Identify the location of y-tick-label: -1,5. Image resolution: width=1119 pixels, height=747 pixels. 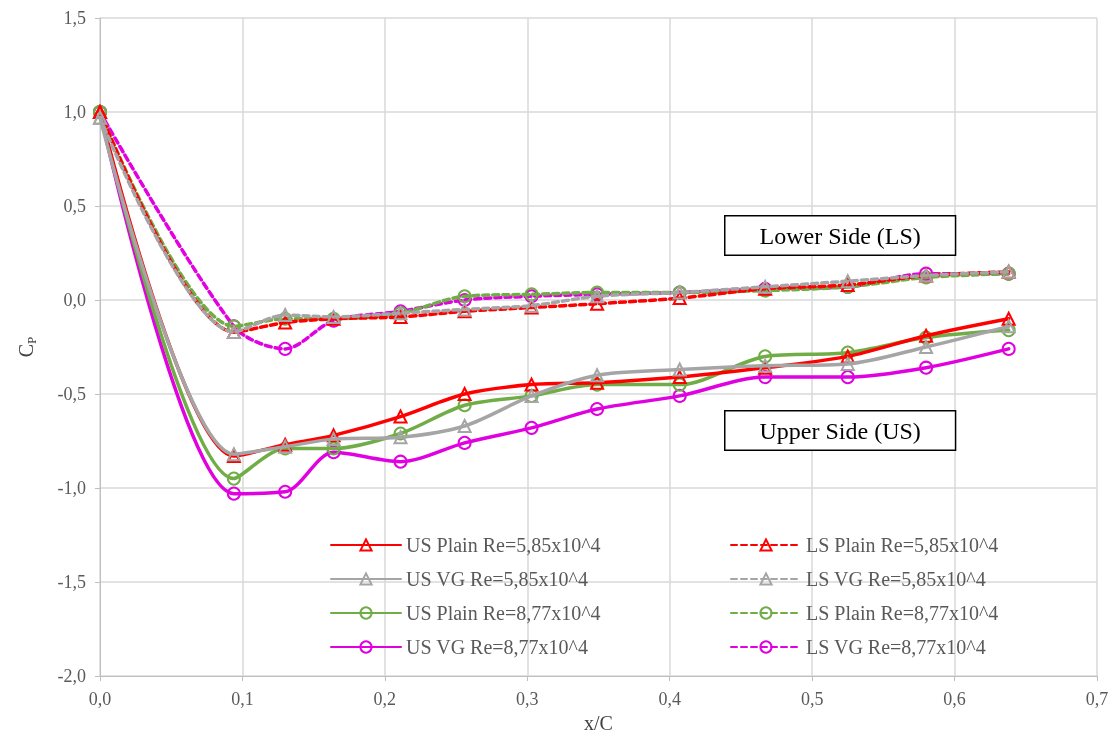
(71, 582).